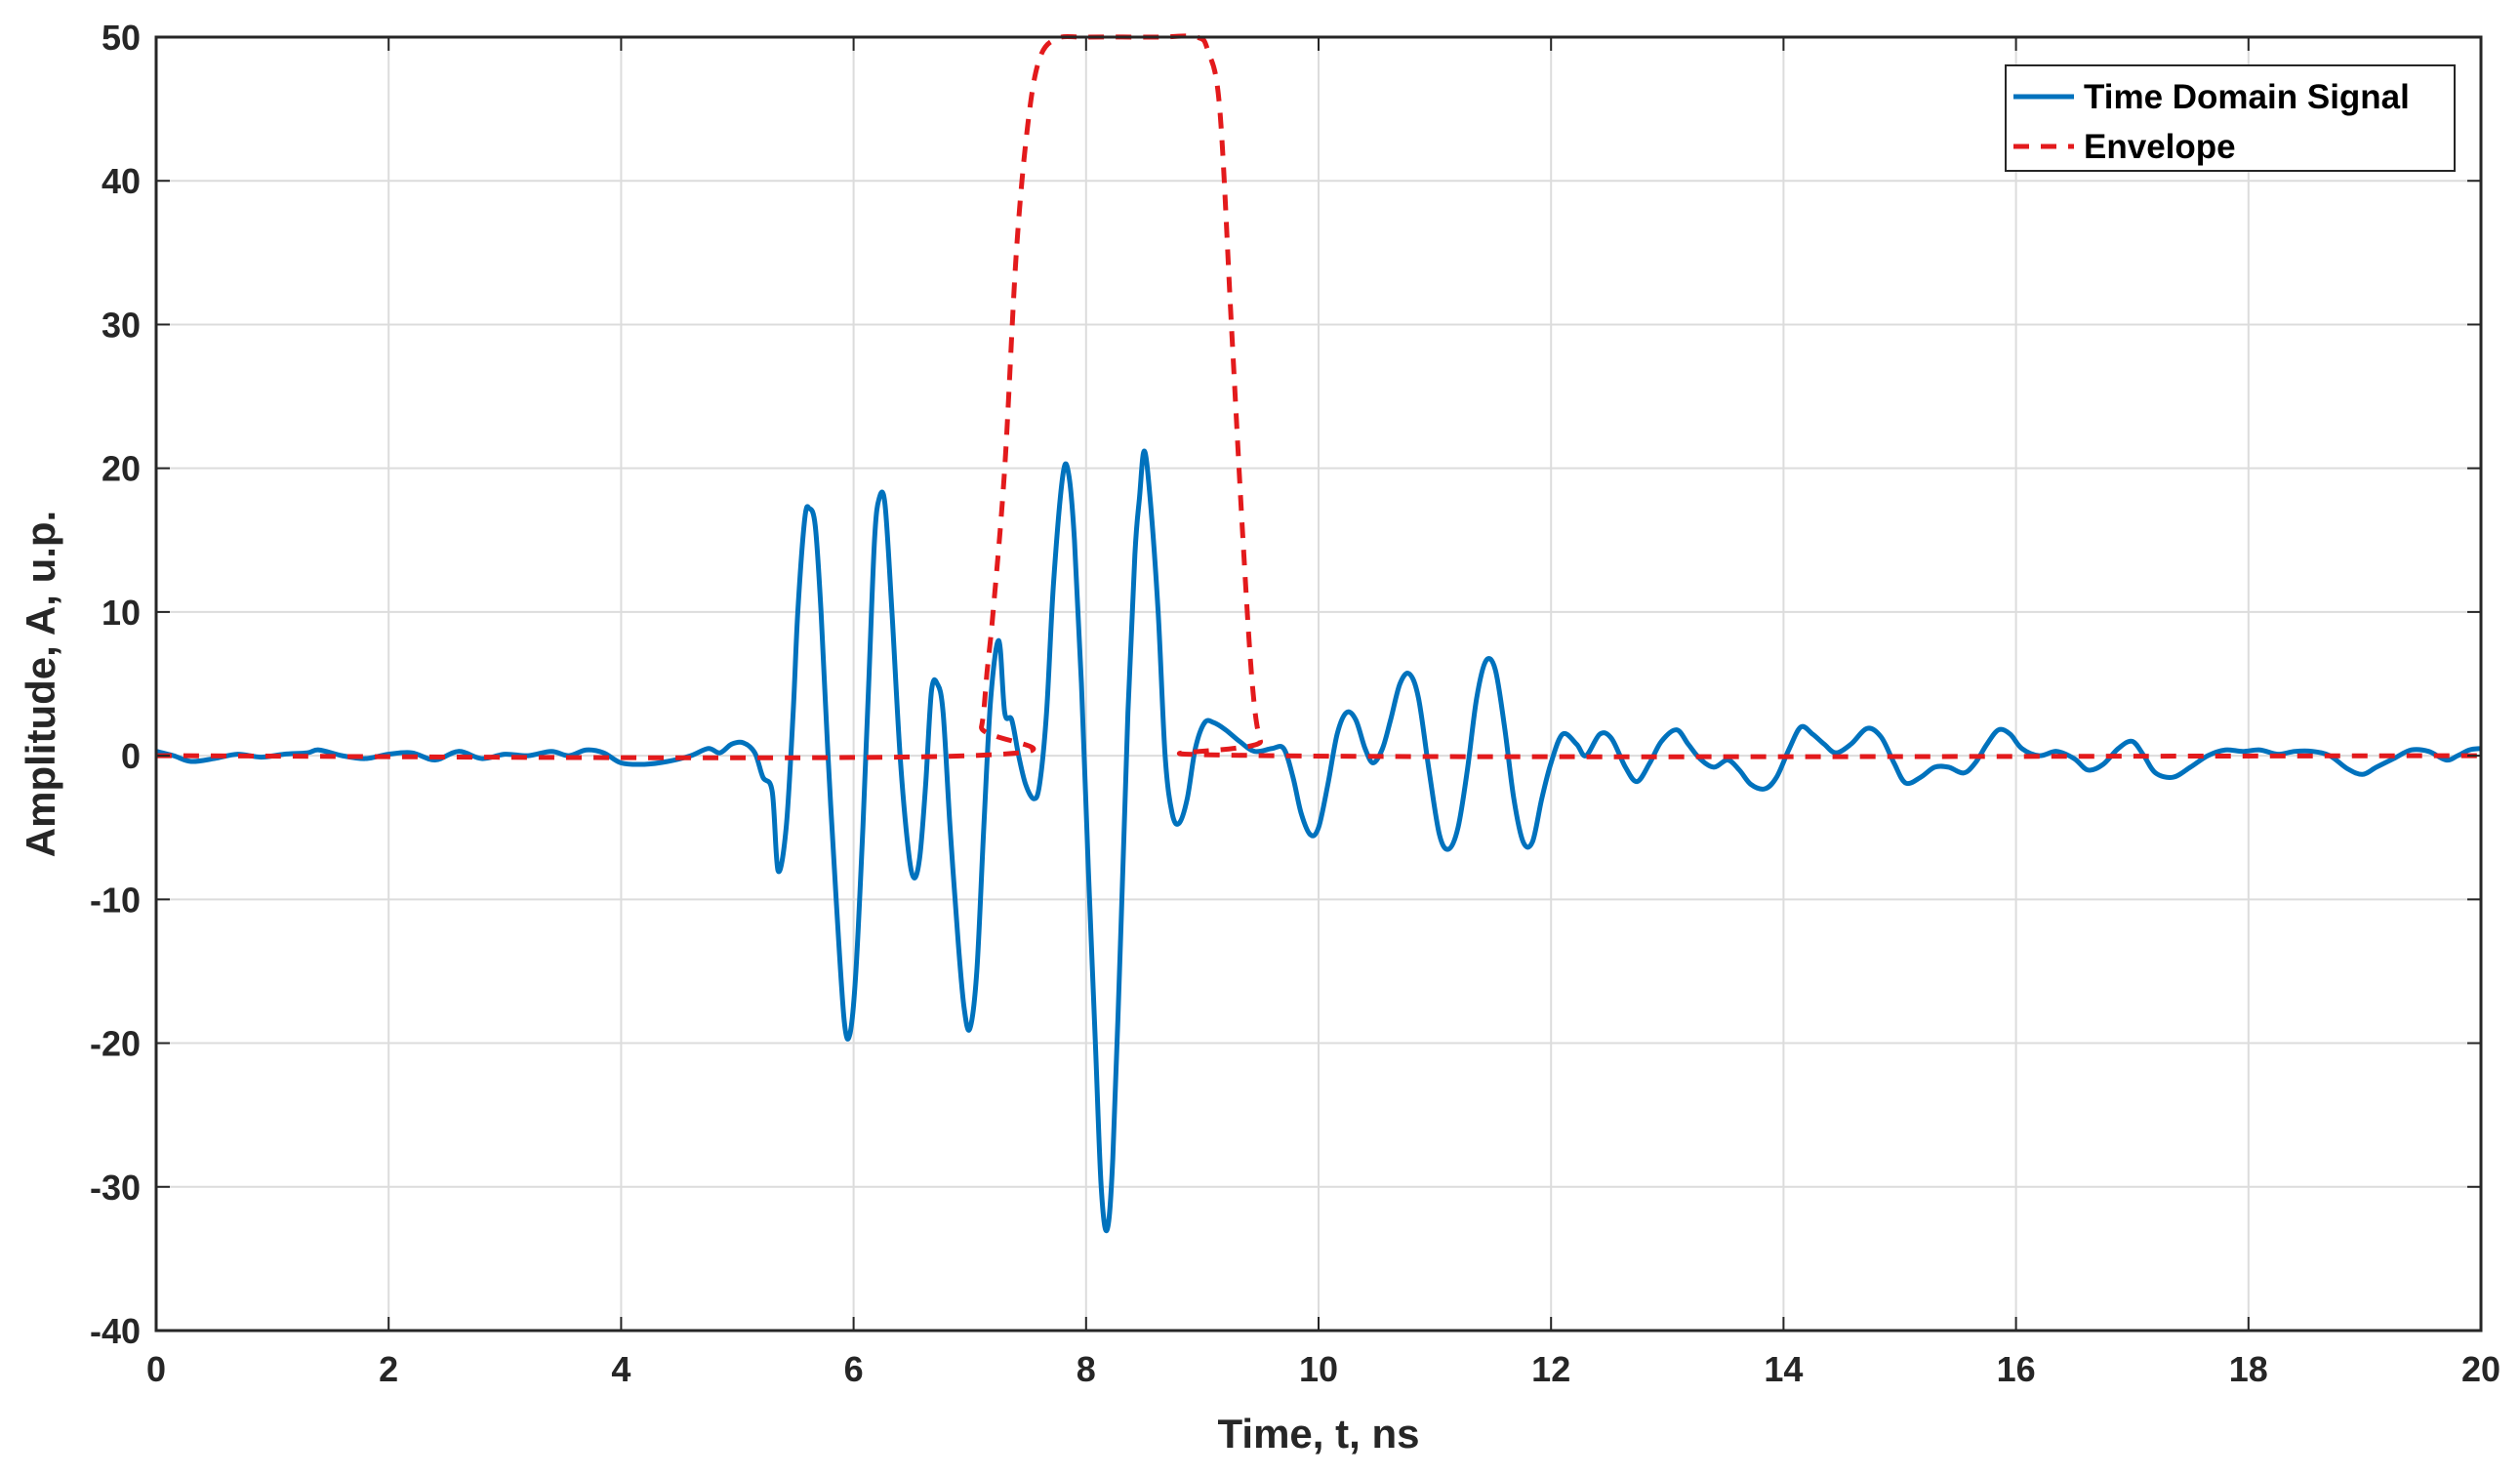 Image resolution: width=2520 pixels, height=1477 pixels. Describe the element at coordinates (854, 1369) in the screenshot. I see `x-tick-label: 6` at that location.